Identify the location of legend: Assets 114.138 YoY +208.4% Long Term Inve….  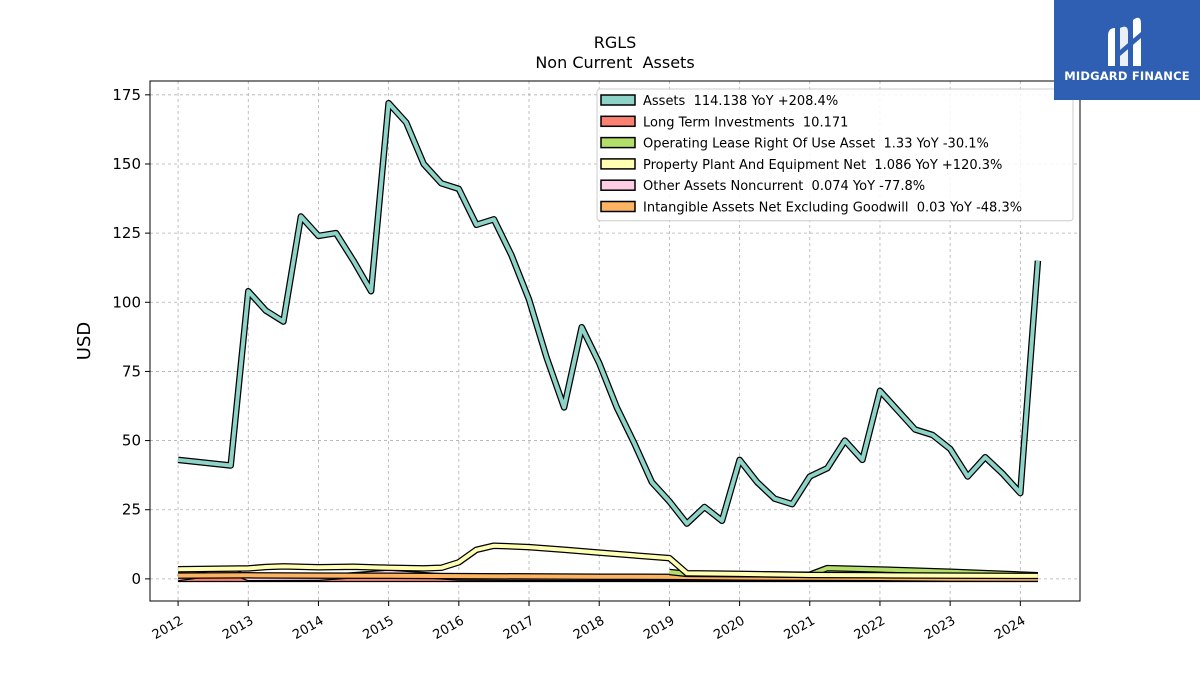
(835, 155).